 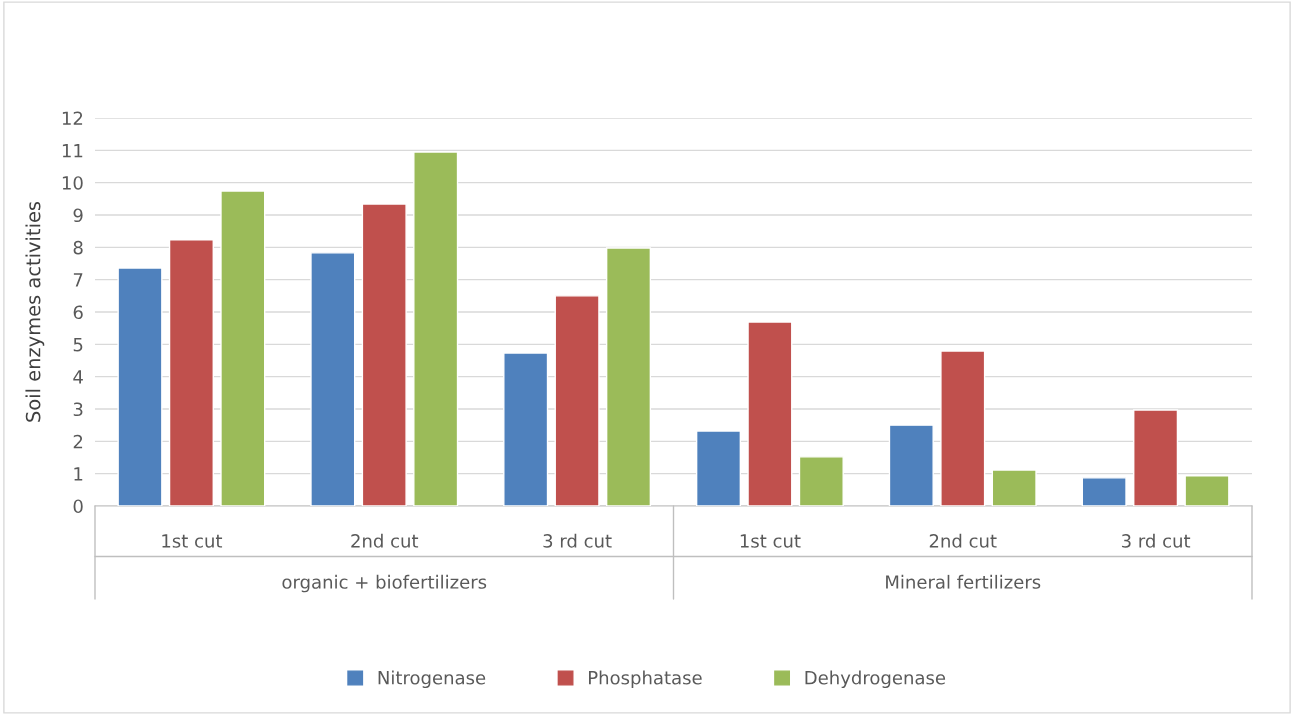 I want to click on legend-label: Phosphatase, so click(x=645, y=679).